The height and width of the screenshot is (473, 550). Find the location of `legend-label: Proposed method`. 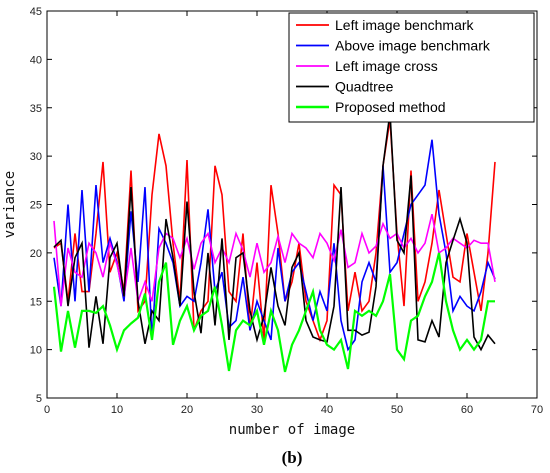

legend-label: Proposed method is located at coordinates (390, 107).